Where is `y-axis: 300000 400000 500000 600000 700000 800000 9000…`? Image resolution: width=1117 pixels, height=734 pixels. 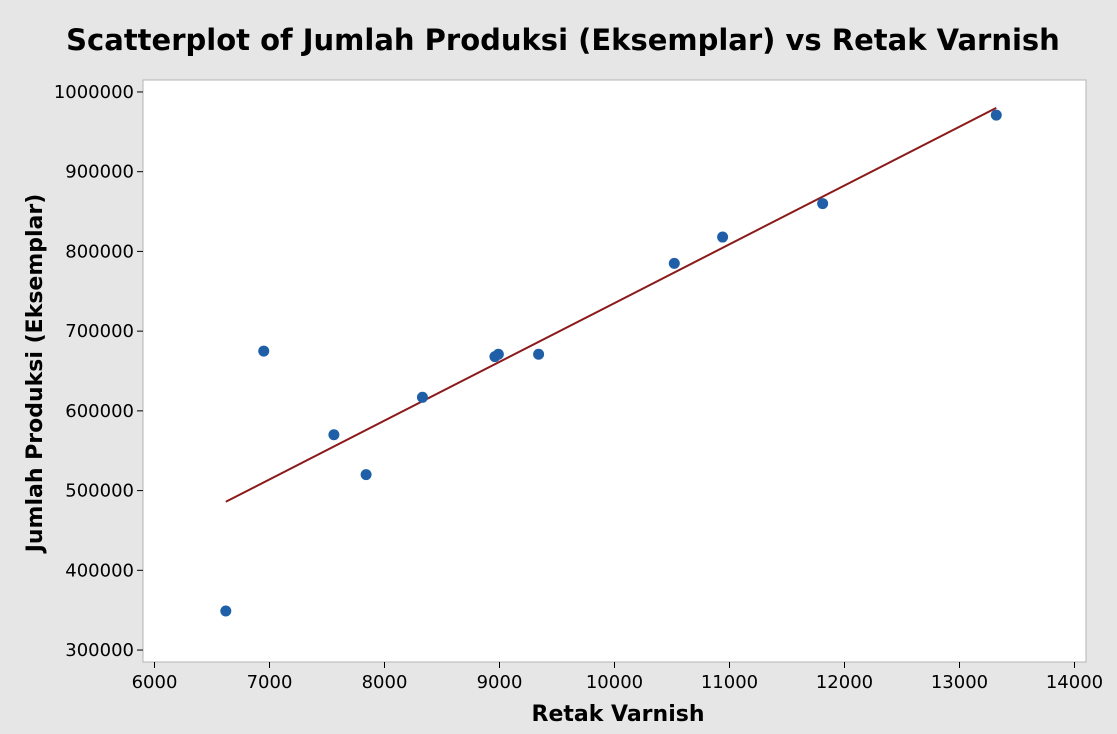
y-axis: 300000 400000 500000 600000 700000 800000 9000… is located at coordinates (98, 371).